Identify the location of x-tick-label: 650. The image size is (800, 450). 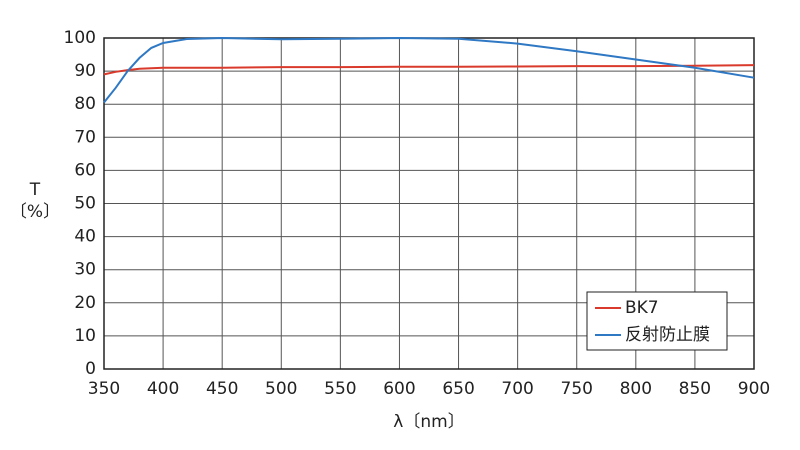
(458, 389).